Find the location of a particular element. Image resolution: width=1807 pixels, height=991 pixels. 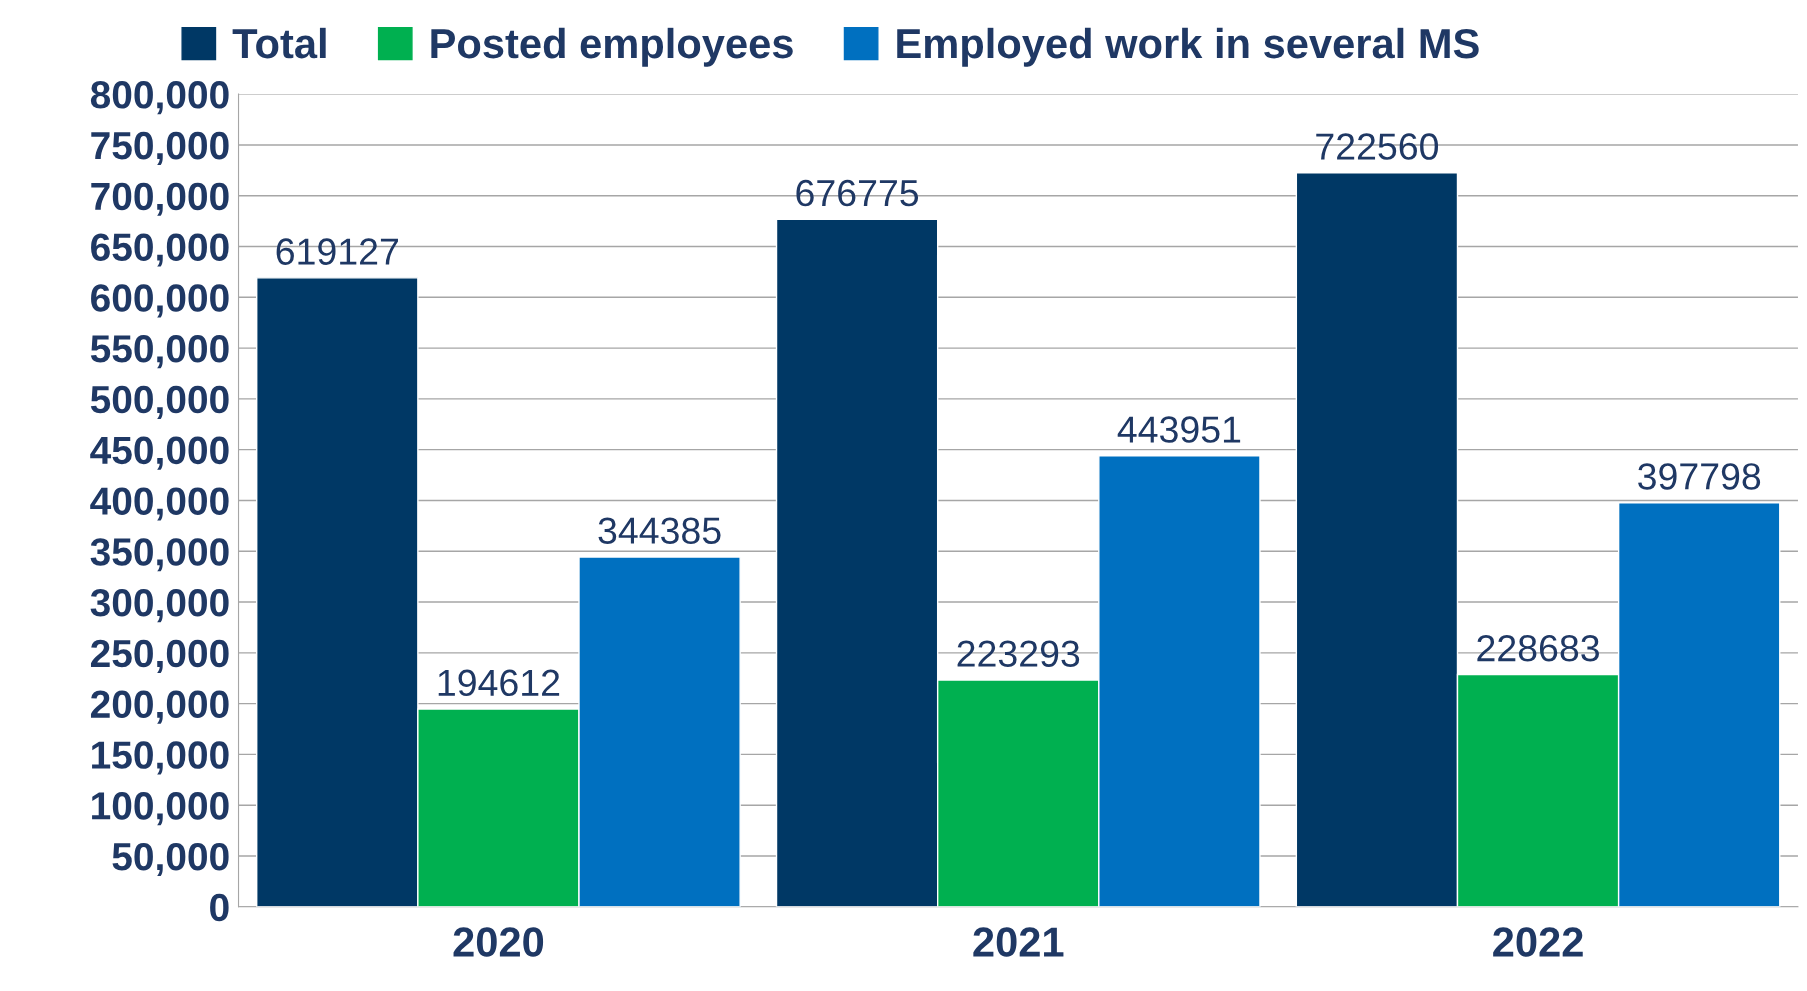

y-tick-label: 300,000 is located at coordinates (159, 605).